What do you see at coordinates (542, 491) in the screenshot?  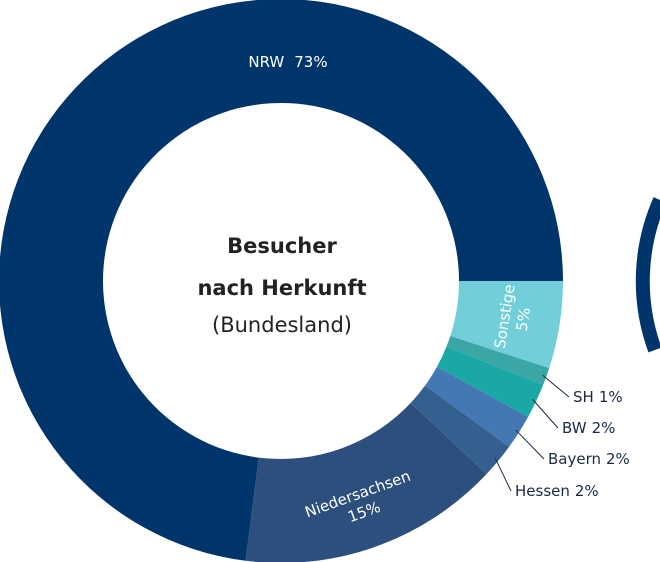 I see `category-label: Hessen` at bounding box center [542, 491].